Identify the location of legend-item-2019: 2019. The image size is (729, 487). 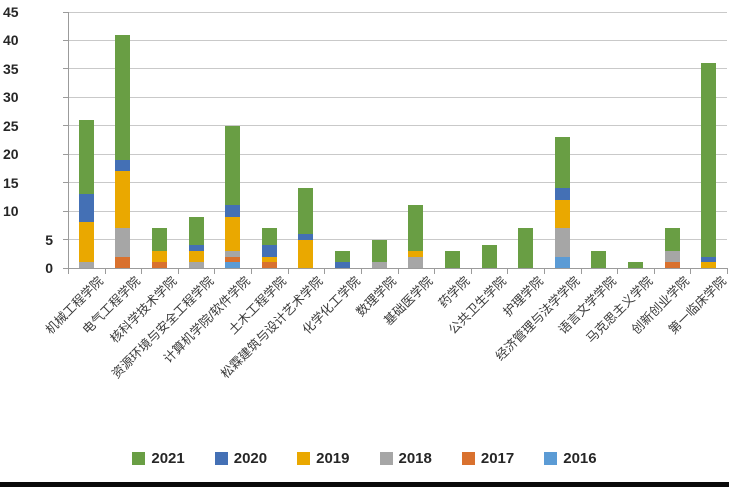
(323, 458).